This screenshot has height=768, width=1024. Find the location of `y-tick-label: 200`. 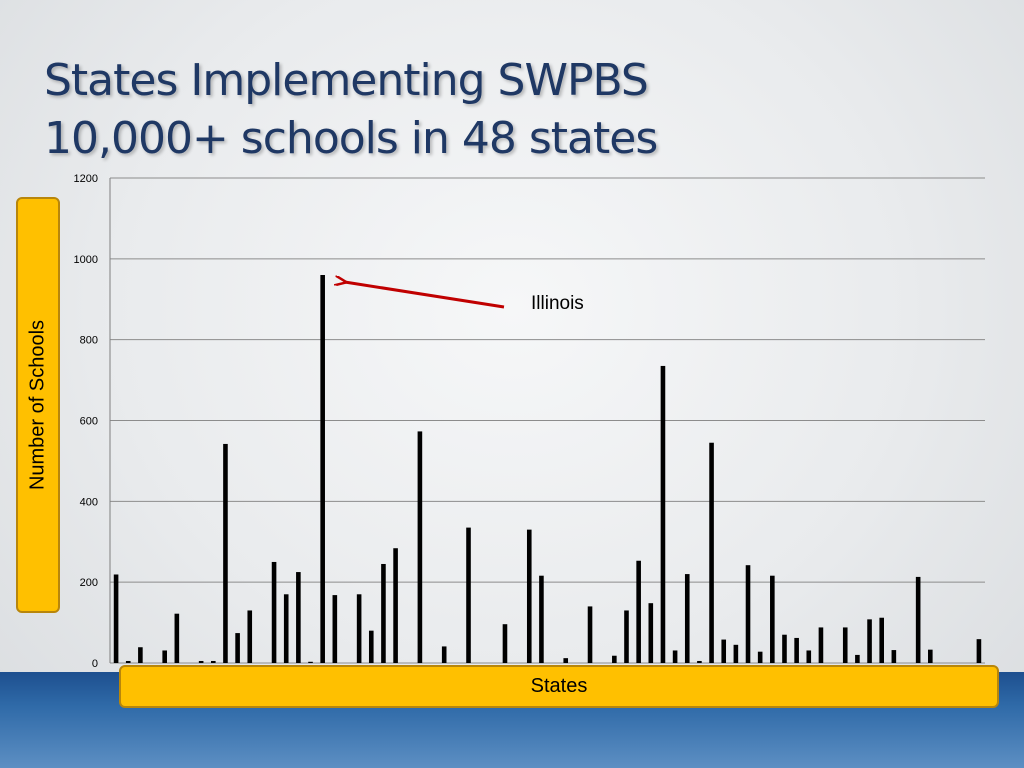

y-tick-label: 200 is located at coordinates (89, 583).